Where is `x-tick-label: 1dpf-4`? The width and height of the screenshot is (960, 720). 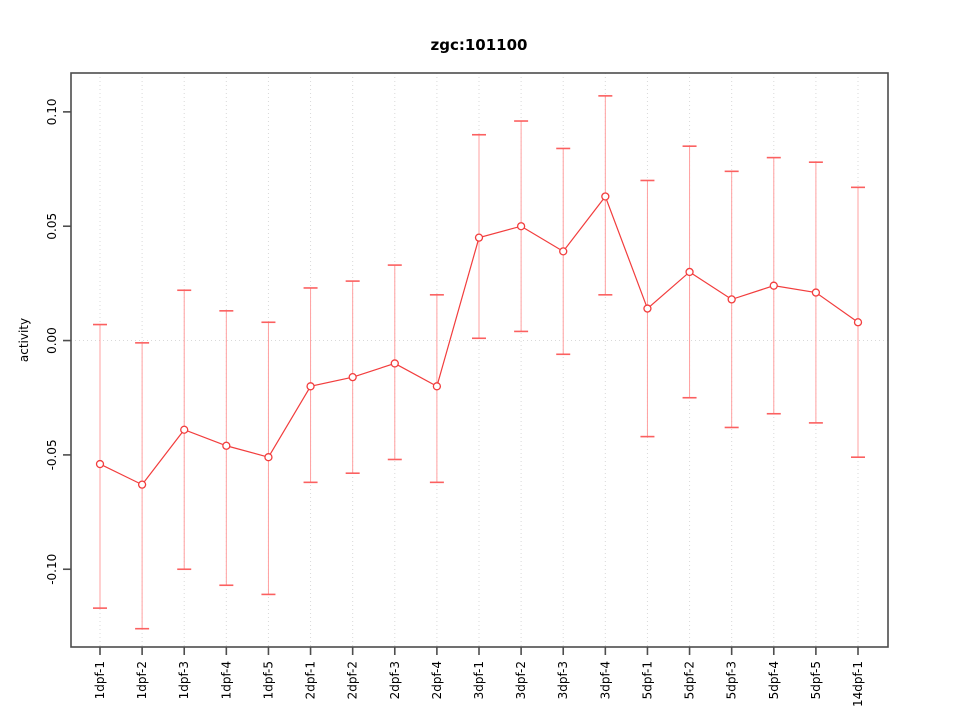
x-tick-label: 1dpf-4 is located at coordinates (226, 680).